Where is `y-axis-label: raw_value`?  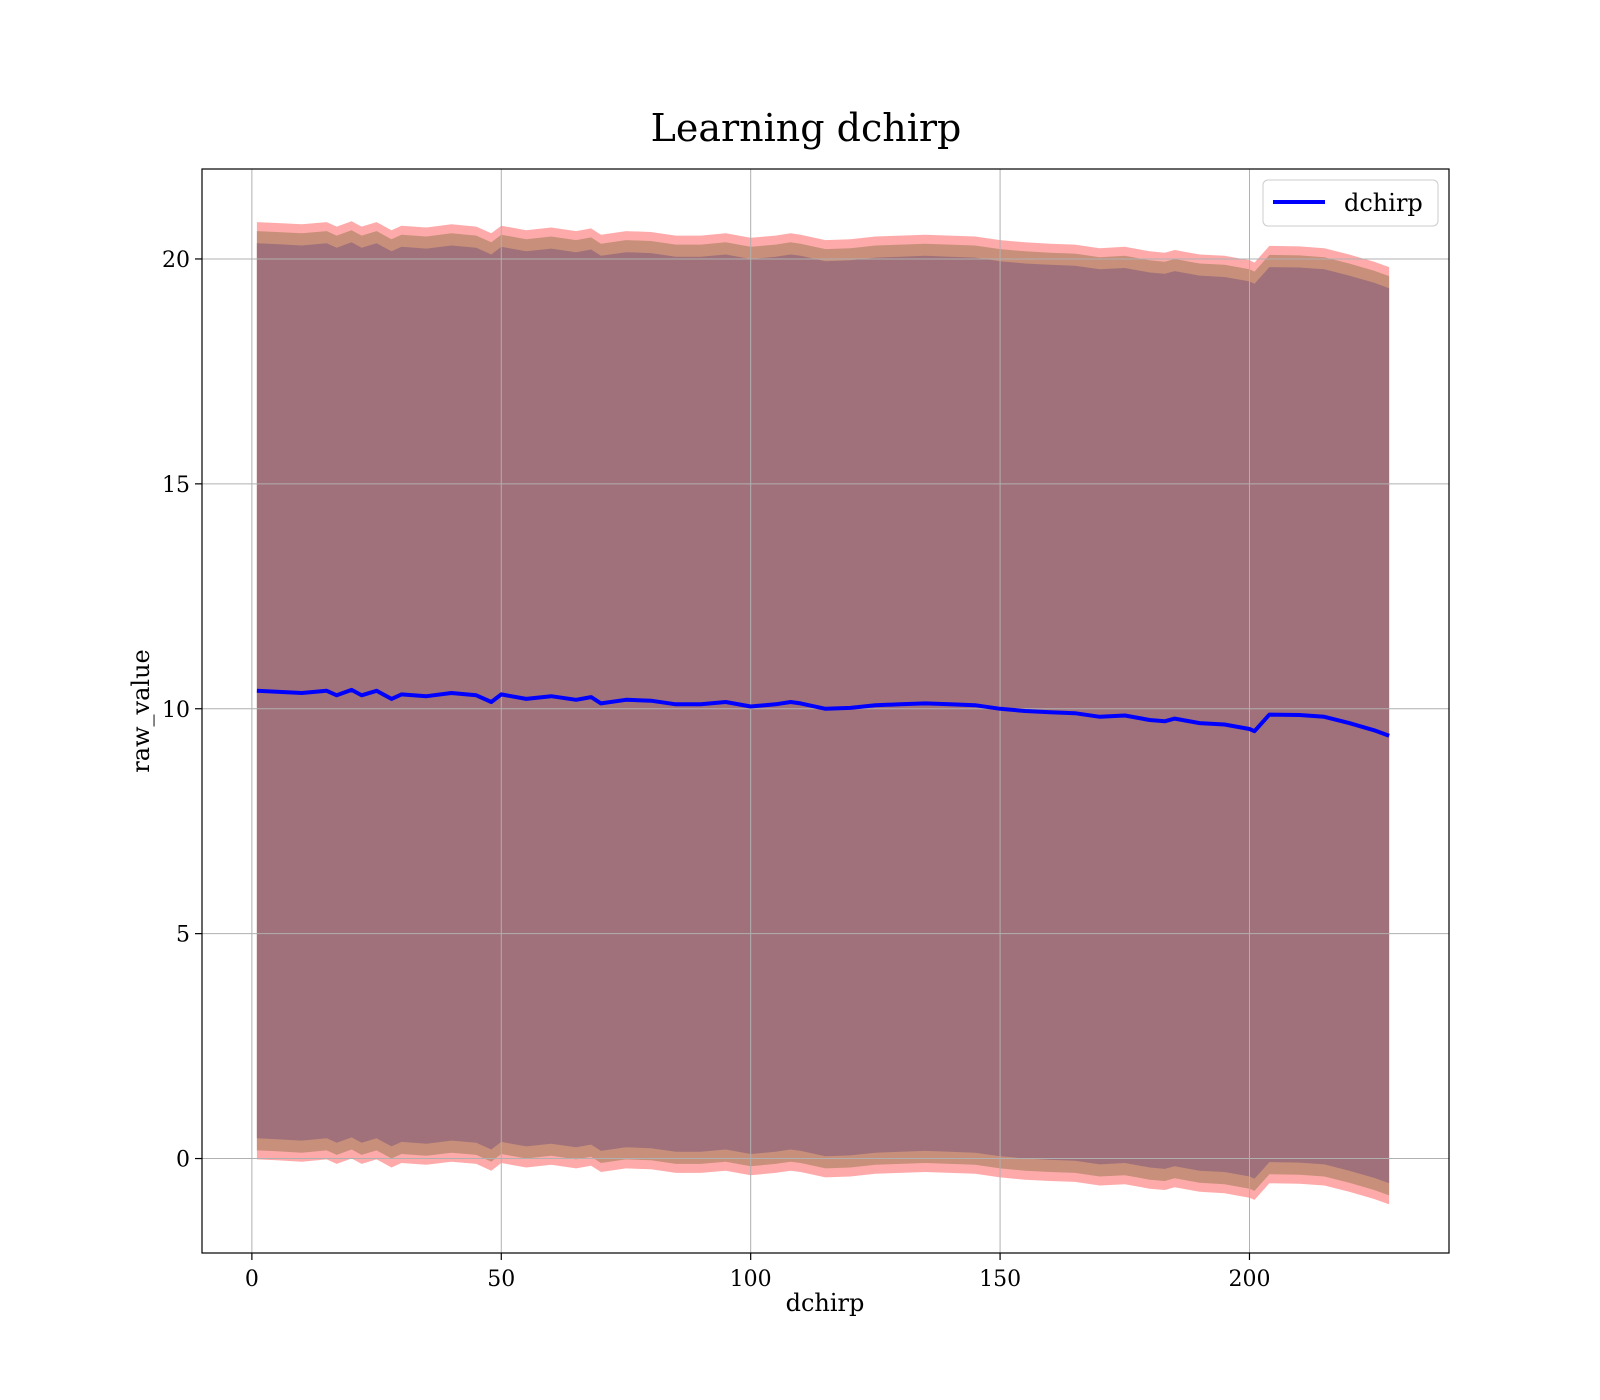
y-axis-label: raw_value is located at coordinates (141, 711).